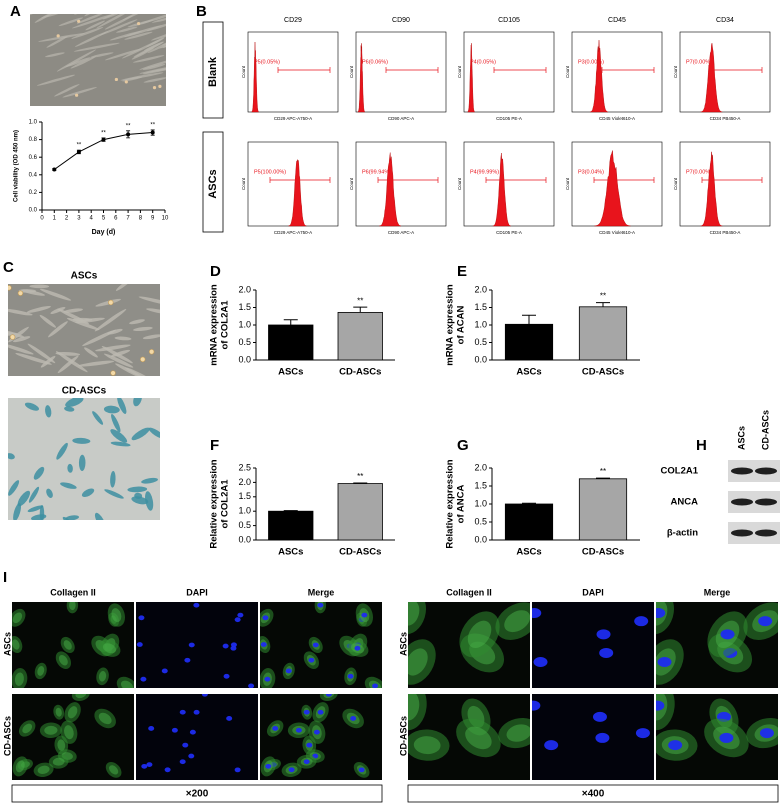 This screenshot has height=806, width=784. What do you see at coordinates (293, 232) in the screenshot?
I see `x-axis-title: CD29 APC-A750-A` at bounding box center [293, 232].